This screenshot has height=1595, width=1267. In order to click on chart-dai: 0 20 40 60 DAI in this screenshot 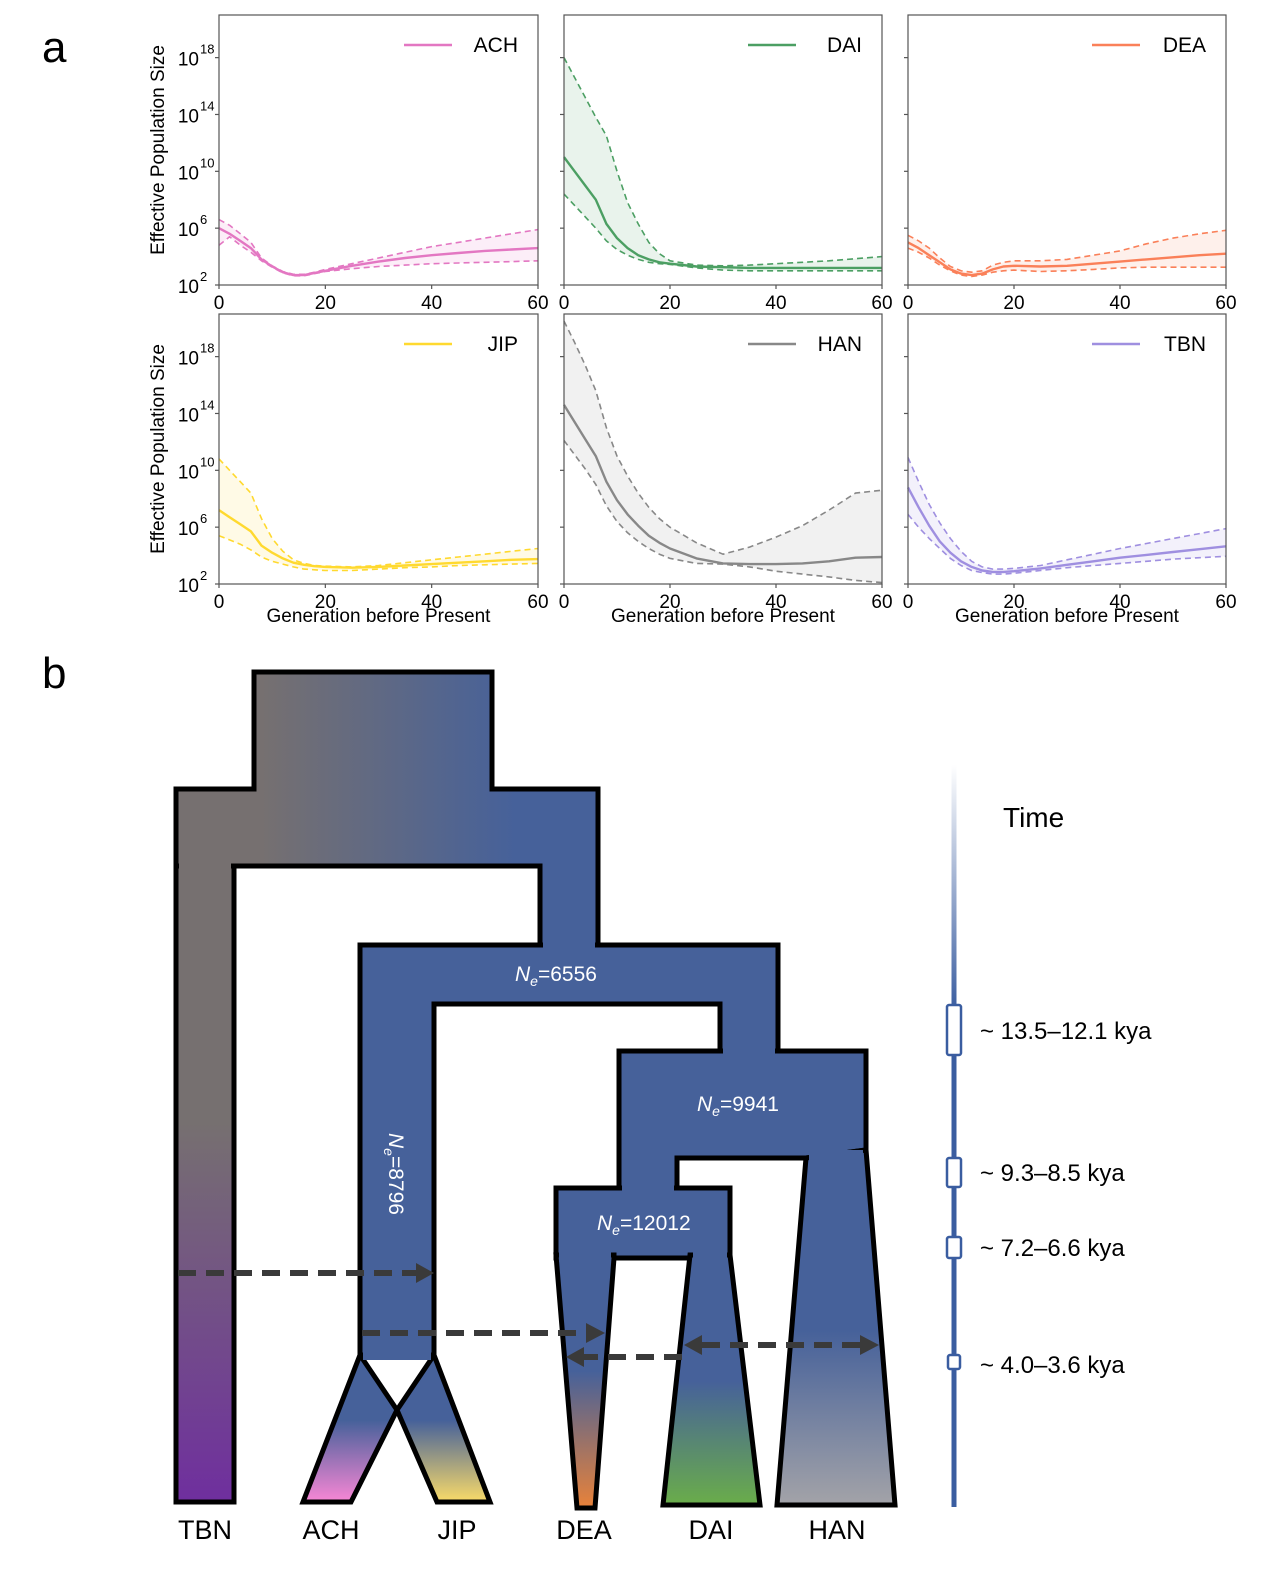, I will do `click(726, 164)`.